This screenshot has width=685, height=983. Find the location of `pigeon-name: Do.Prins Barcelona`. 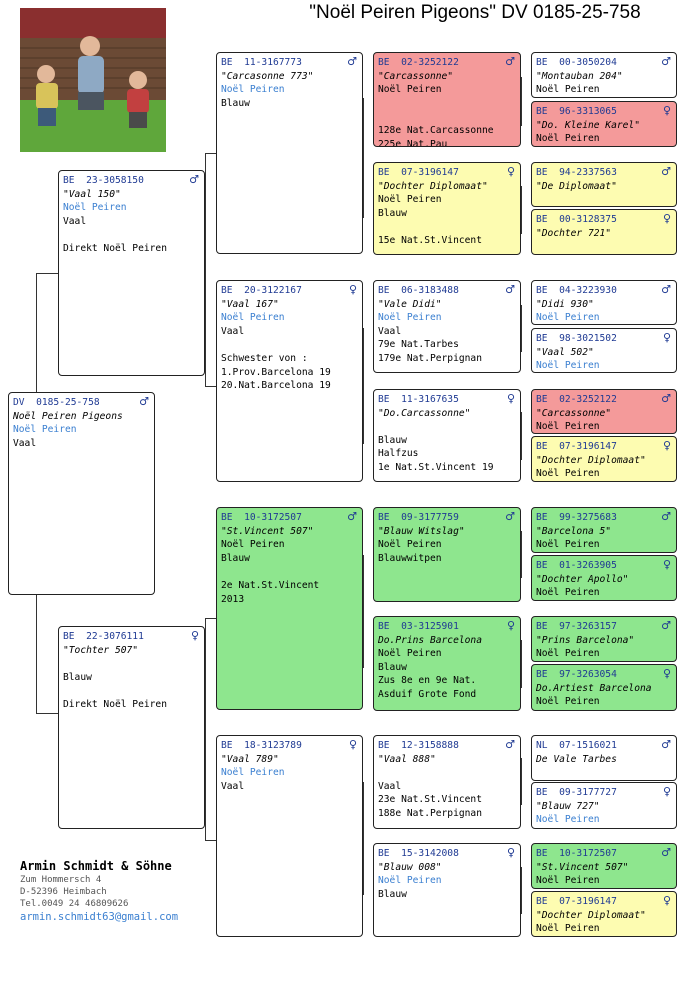

pigeon-name: Do.Prins Barcelona is located at coordinates (430, 640).